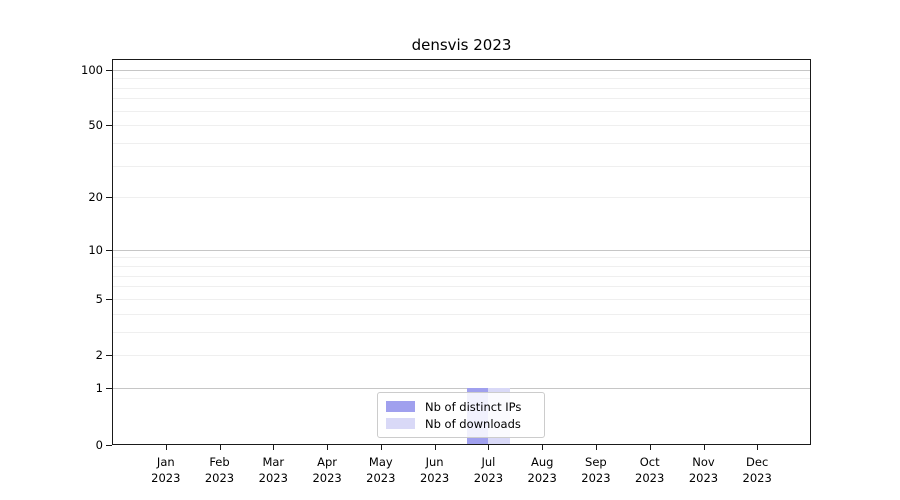  What do you see at coordinates (99, 444) in the screenshot?
I see `y-tick-label: 0` at bounding box center [99, 444].